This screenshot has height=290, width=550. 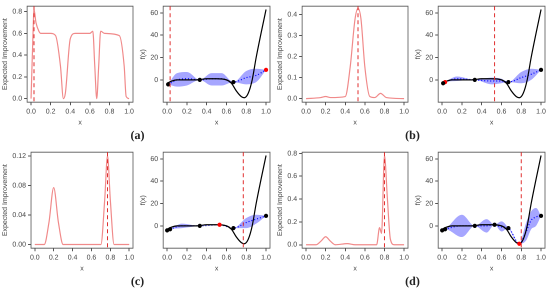 What do you see at coordinates (138, 135) in the screenshot?
I see `text: (a)` at bounding box center [138, 135].